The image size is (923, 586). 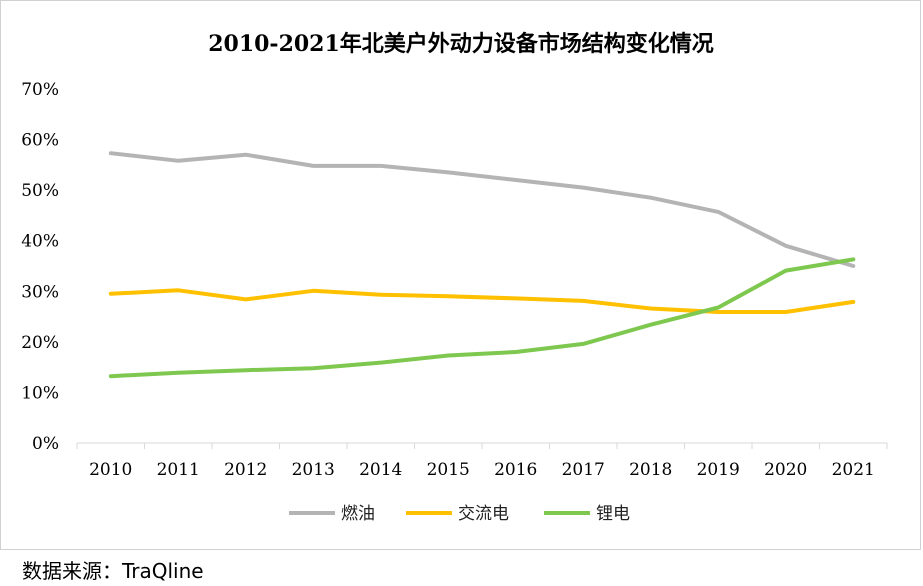 What do you see at coordinates (583, 470) in the screenshot?
I see `x-tick-label: 2017` at bounding box center [583, 470].